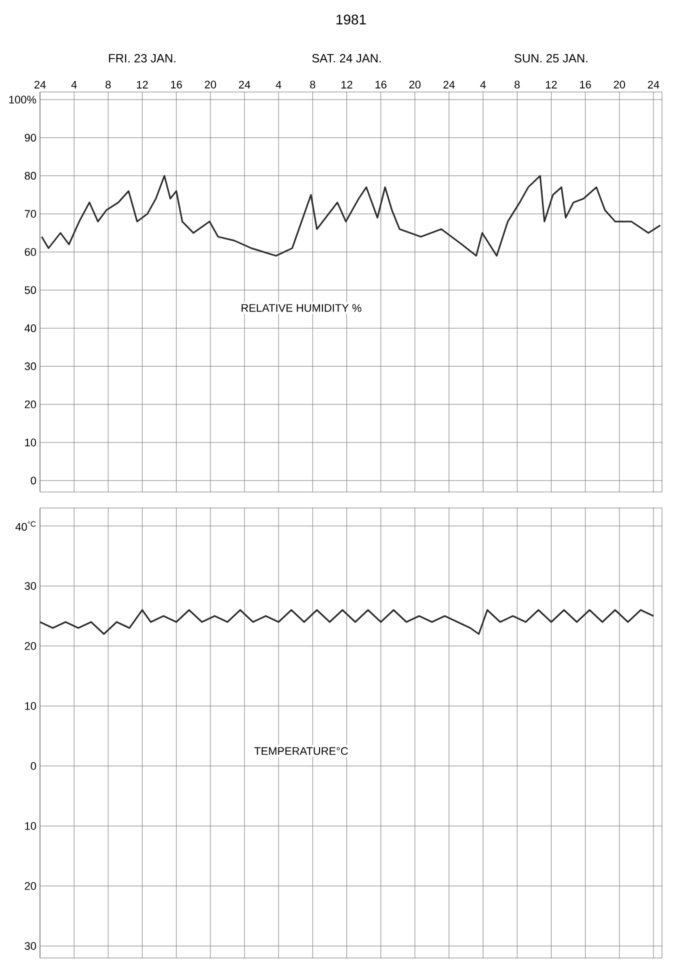 Image resolution: width=675 pixels, height=970 pixels. What do you see at coordinates (142, 58) in the screenshot?
I see `x2-tick-label: FRI. 23 JAN.` at bounding box center [142, 58].